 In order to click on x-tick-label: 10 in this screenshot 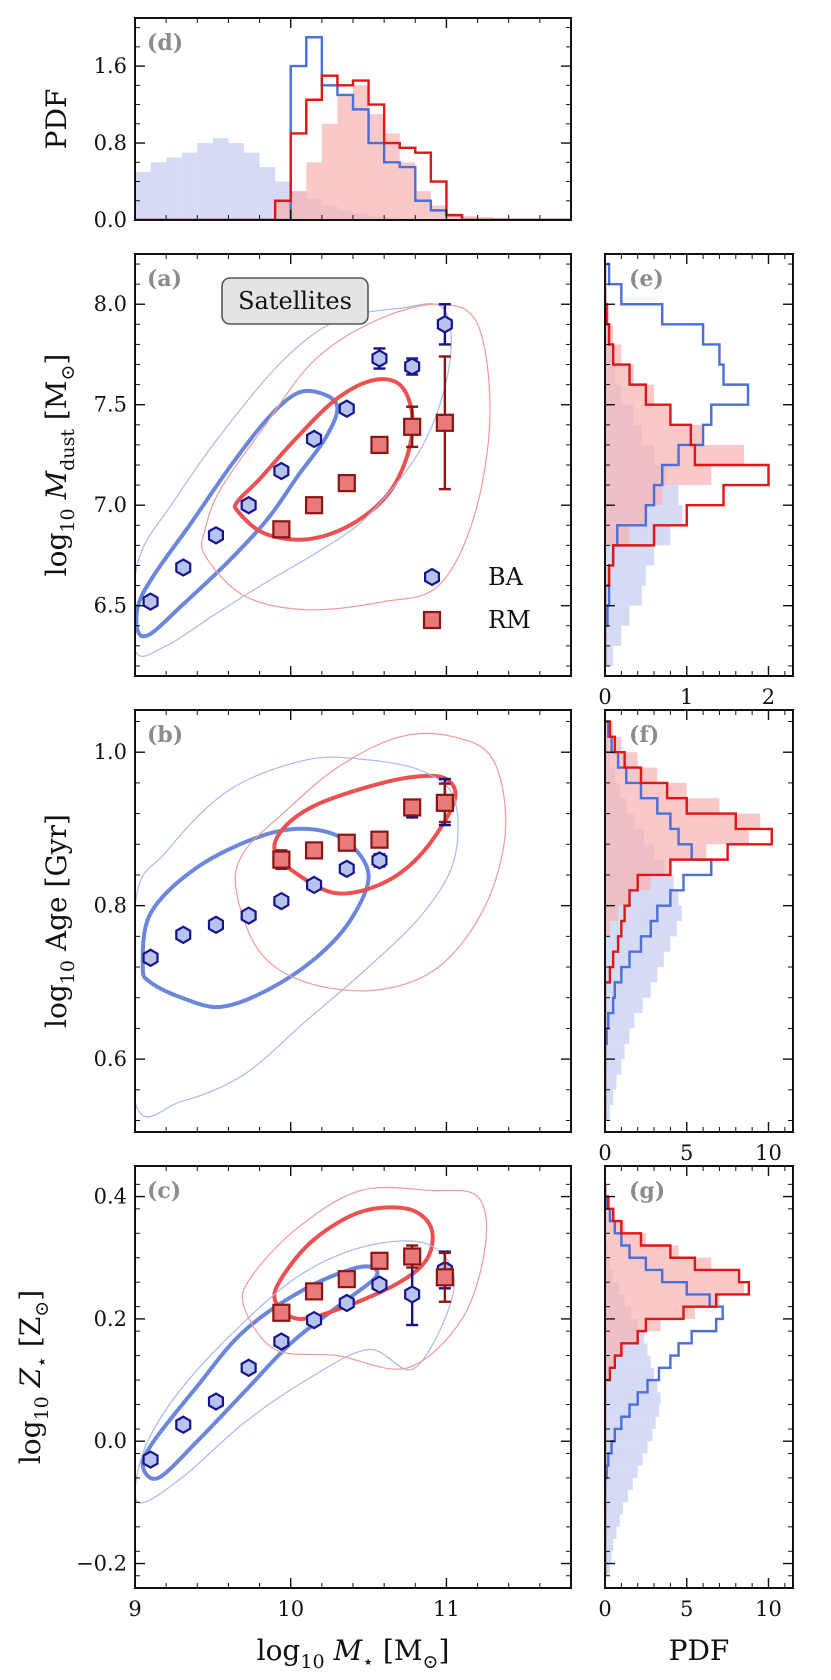, I will do `click(768, 1609)`.